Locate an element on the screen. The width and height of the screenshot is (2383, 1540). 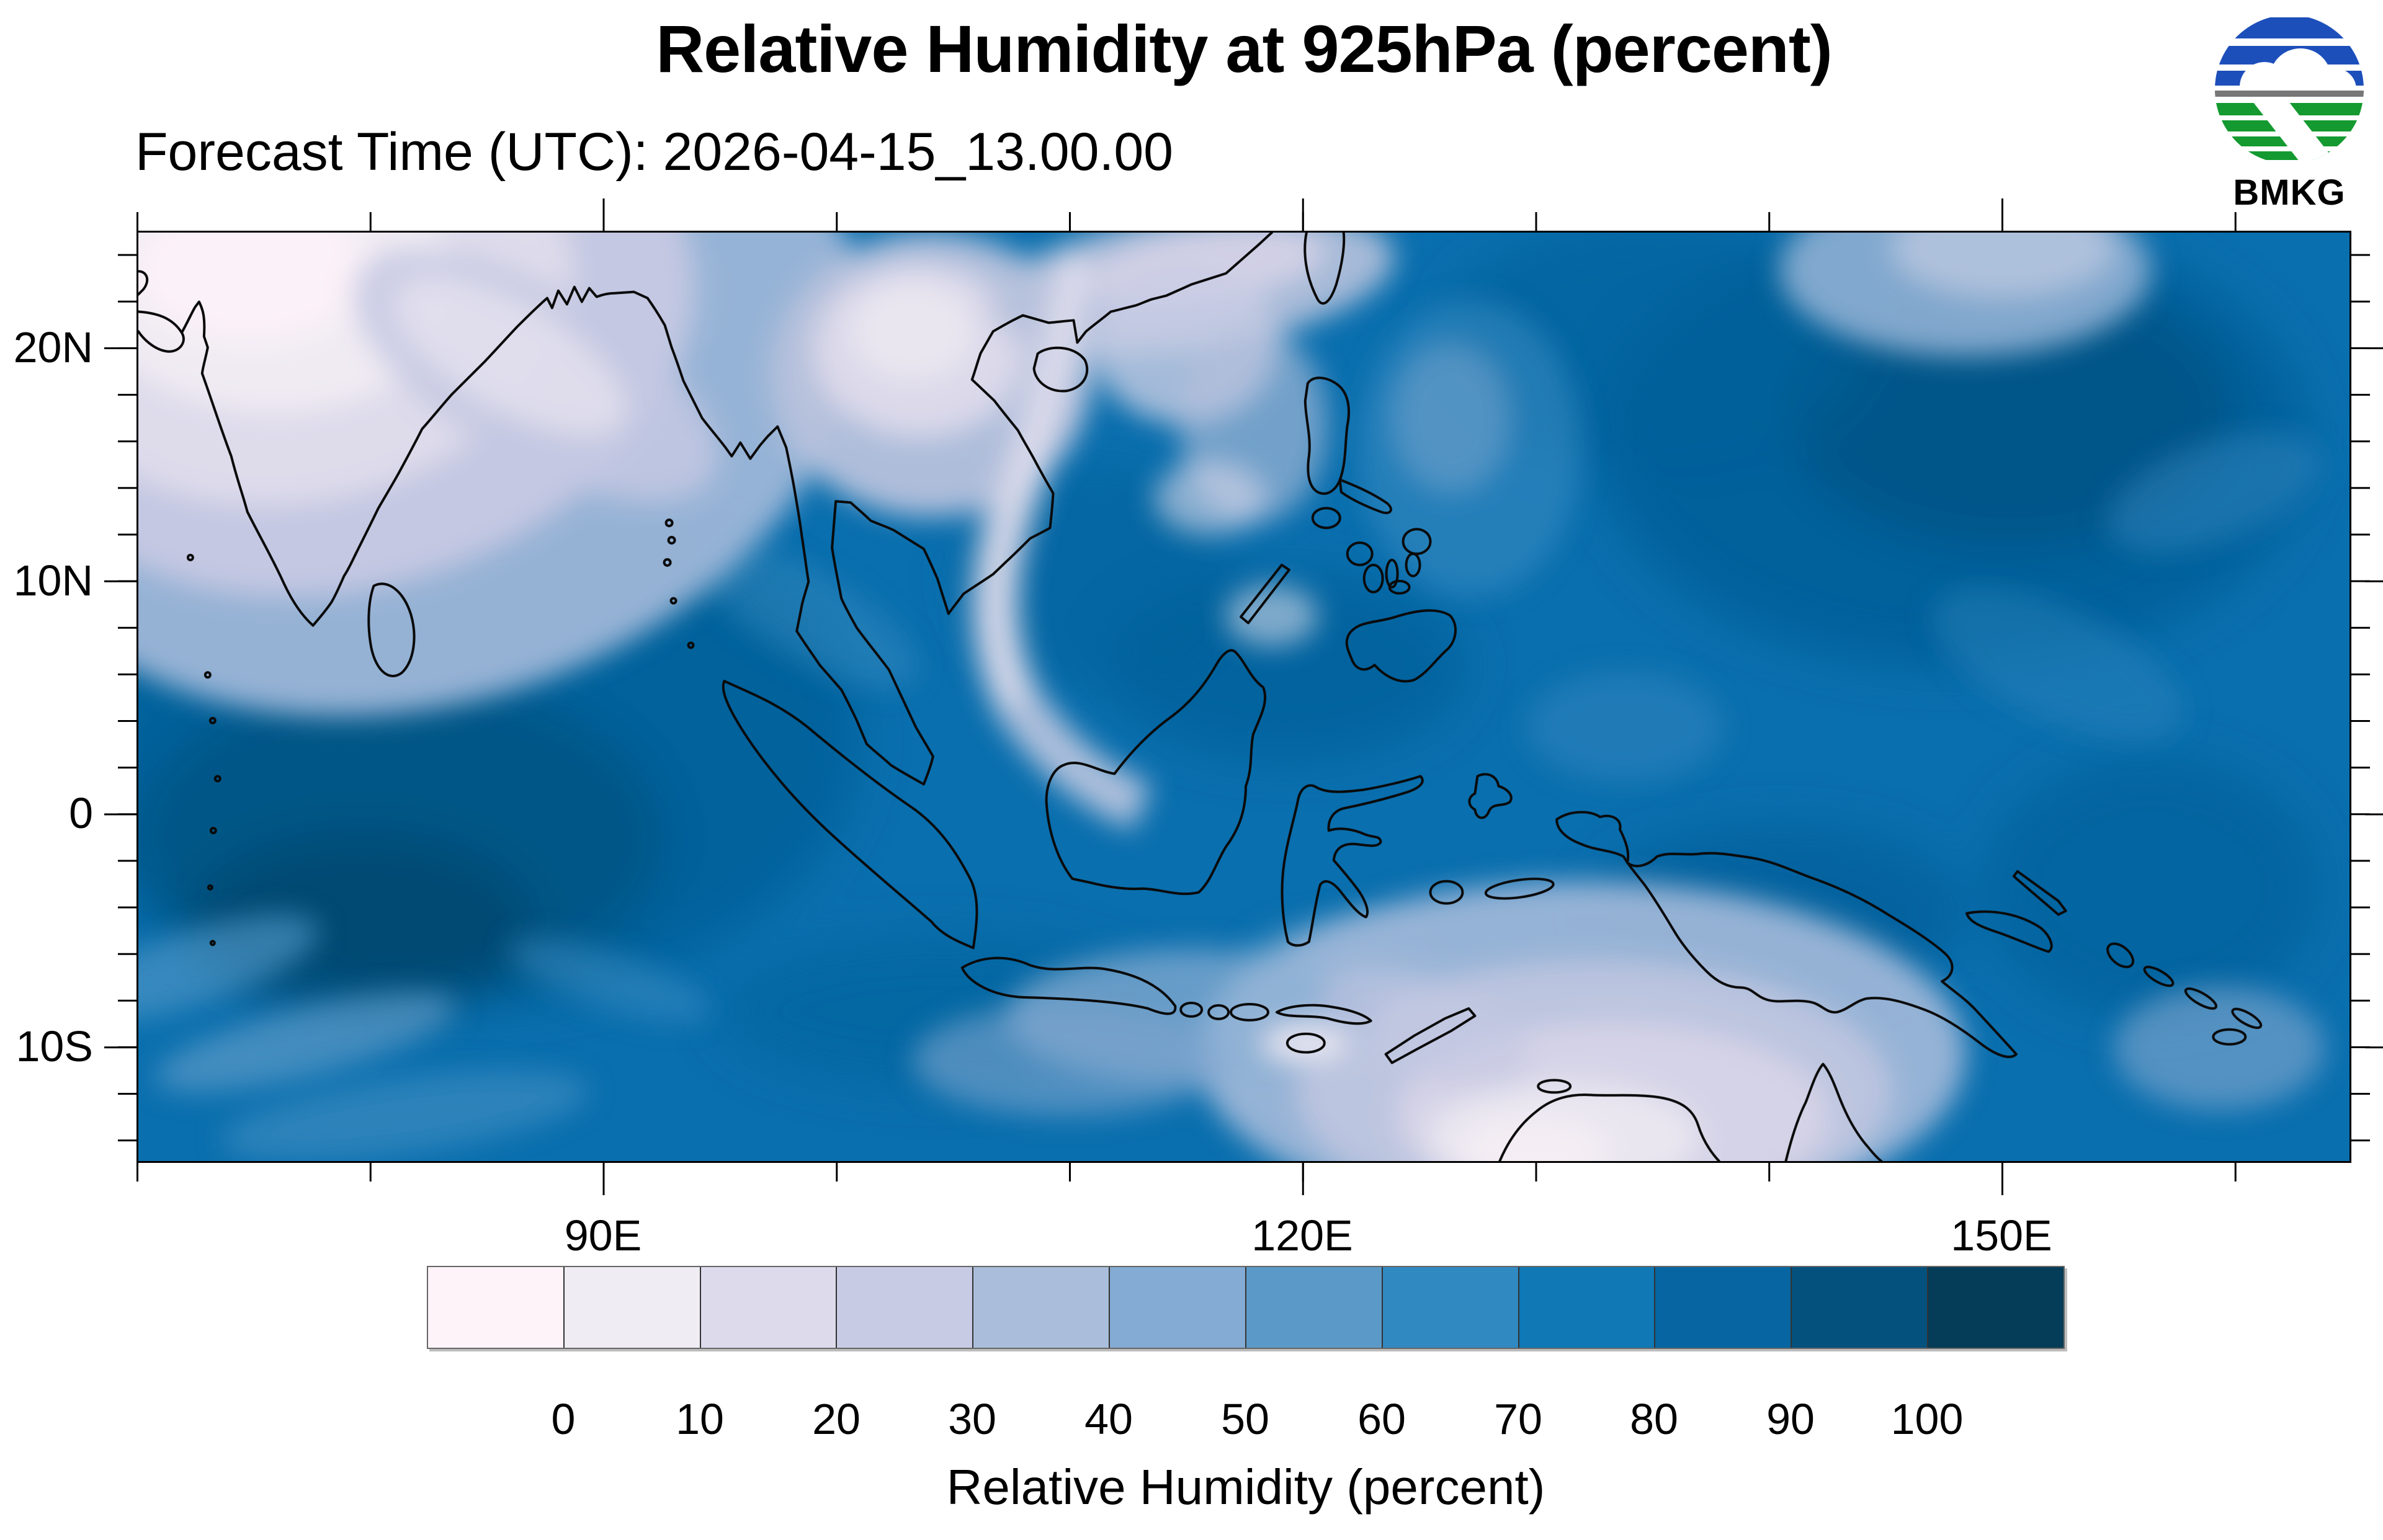
y-tick-label-10n: 10N is located at coordinates (53, 581).